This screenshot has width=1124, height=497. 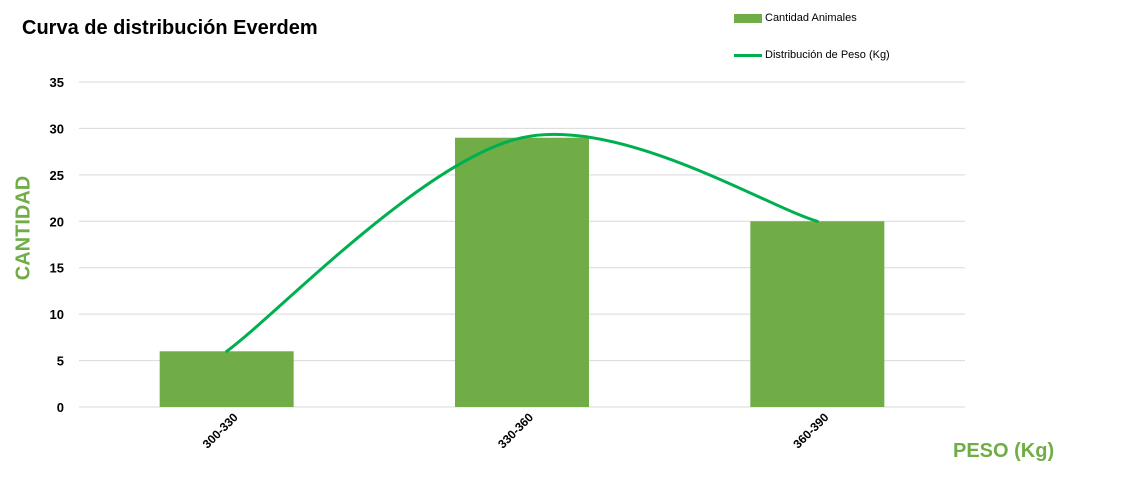 I want to click on x-axis-title: PESO (Kg), so click(x=1004, y=451).